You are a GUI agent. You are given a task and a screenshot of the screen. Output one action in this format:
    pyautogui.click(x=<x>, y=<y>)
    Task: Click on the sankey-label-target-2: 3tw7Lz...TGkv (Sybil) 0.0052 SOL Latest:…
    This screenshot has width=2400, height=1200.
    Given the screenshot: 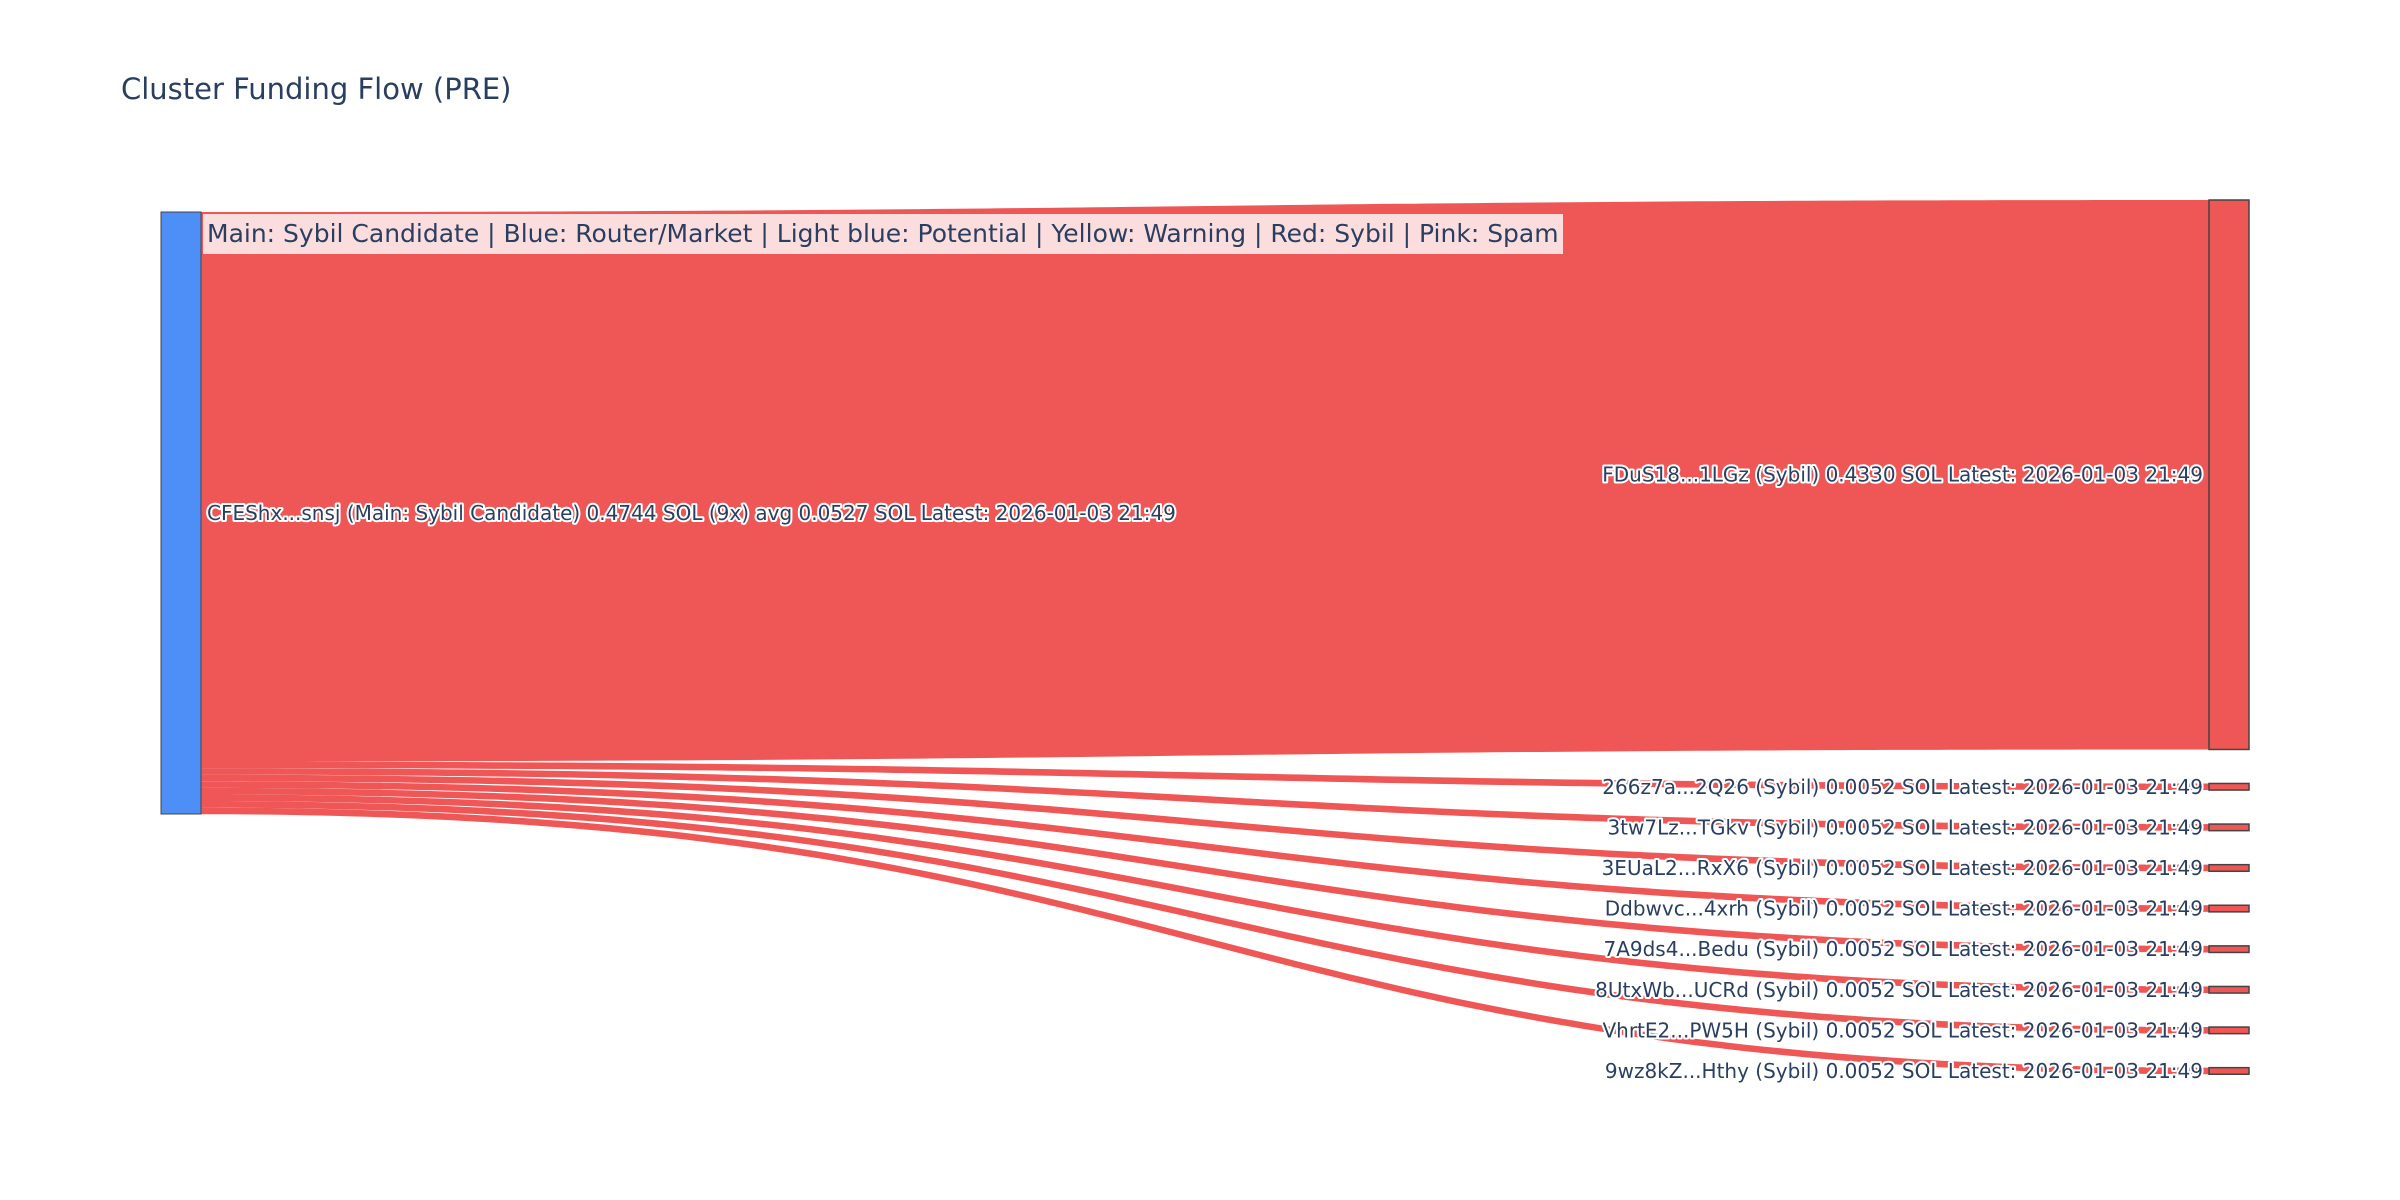 What is the action you would take?
    pyautogui.click(x=1905, y=827)
    